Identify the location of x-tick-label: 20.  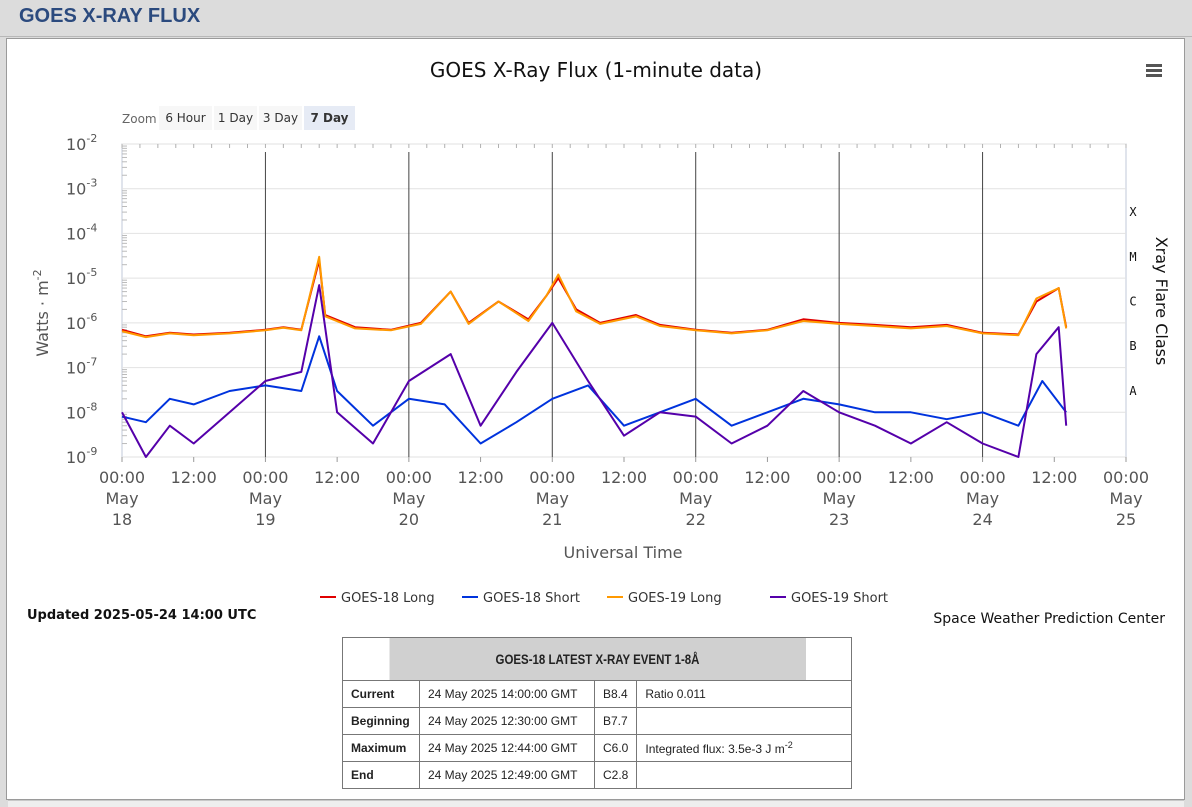
(409, 519).